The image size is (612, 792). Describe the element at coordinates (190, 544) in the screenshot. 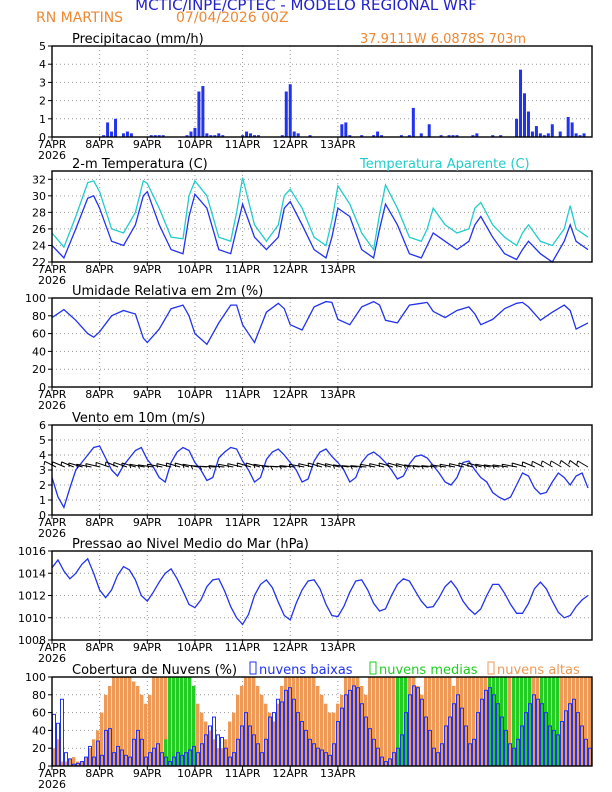

I see `panel-title: Pressao ao Nivel Medio do Mar (hPa)` at that location.